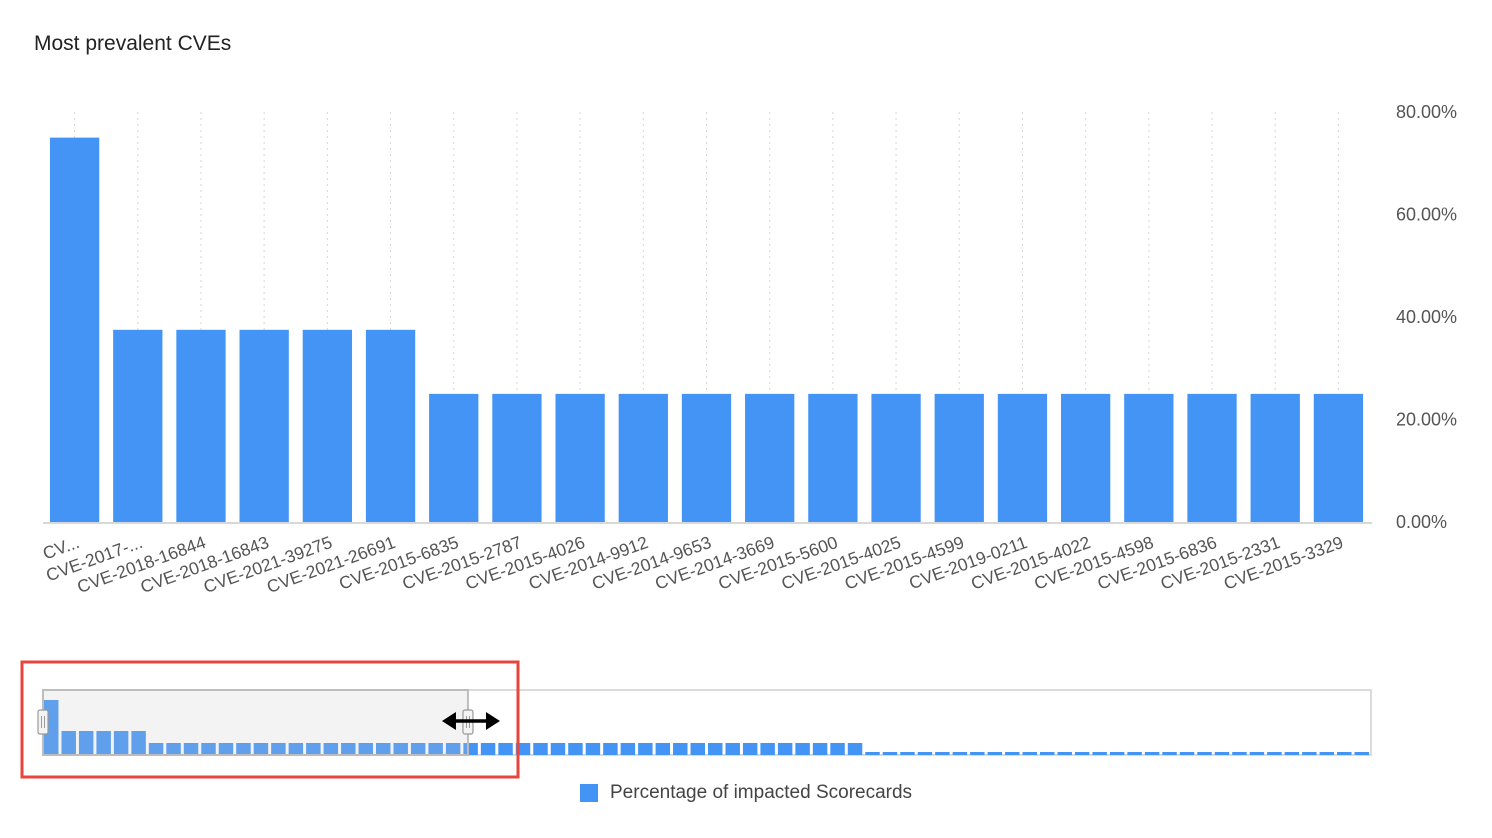  I want to click on highlight-box, so click(270, 719).